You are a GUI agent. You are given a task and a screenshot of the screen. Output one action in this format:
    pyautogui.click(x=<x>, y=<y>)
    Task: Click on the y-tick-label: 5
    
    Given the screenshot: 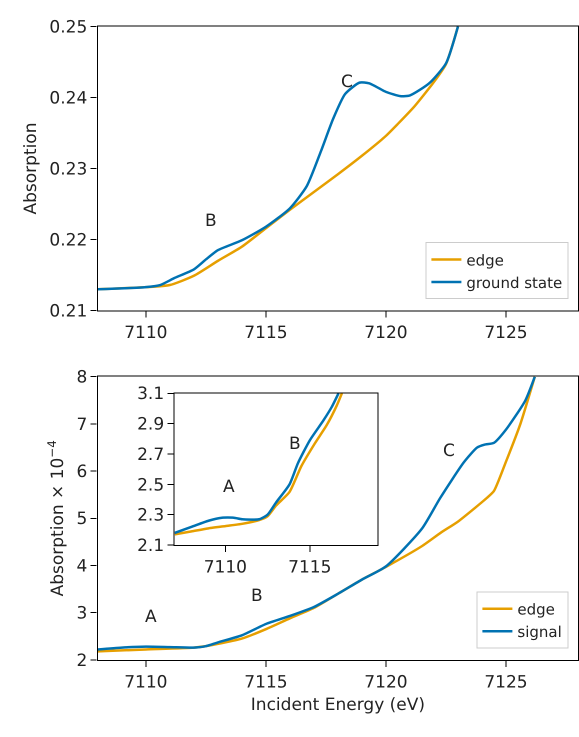 What is the action you would take?
    pyautogui.click(x=82, y=519)
    